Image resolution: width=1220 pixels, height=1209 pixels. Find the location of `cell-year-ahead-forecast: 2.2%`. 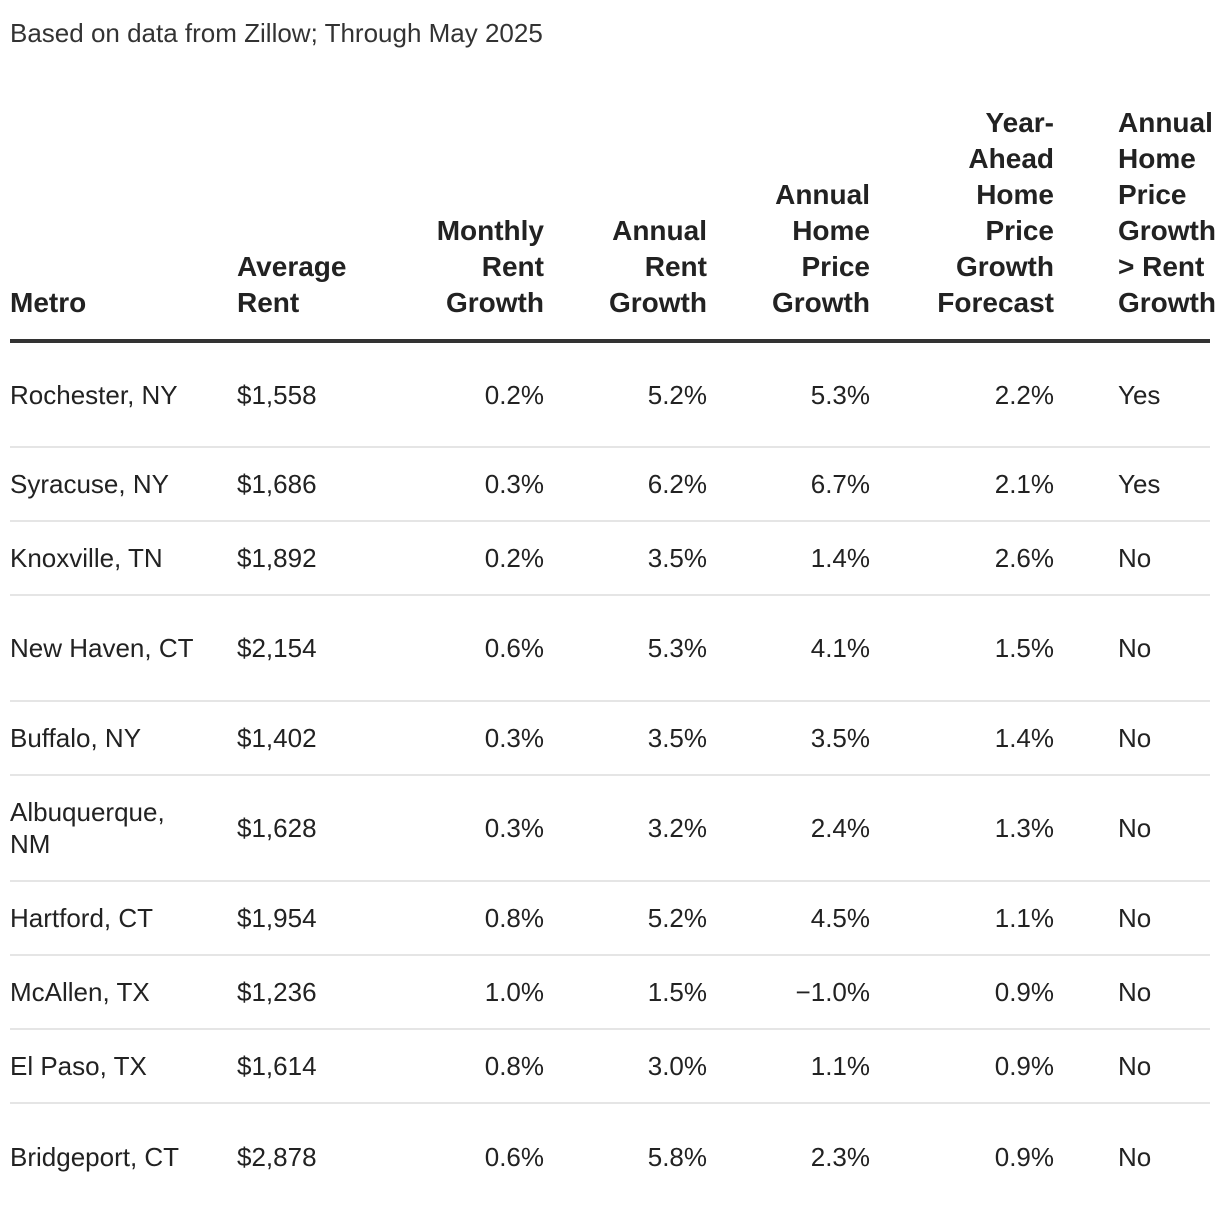

cell-year-ahead-forecast: 2.2% is located at coordinates (962, 394).